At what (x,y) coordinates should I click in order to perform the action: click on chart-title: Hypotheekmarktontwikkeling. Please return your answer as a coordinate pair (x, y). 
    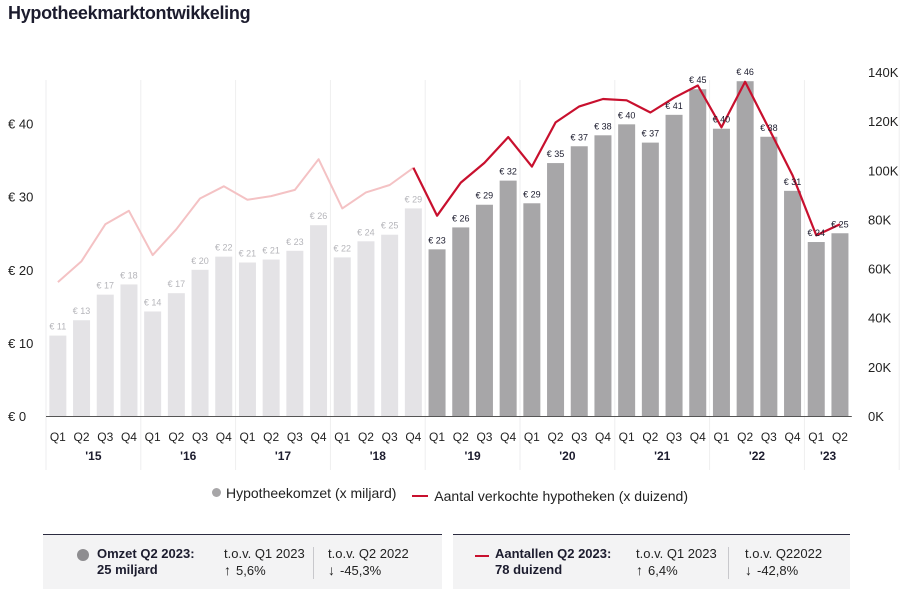
    Looking at the image, I should click on (129, 13).